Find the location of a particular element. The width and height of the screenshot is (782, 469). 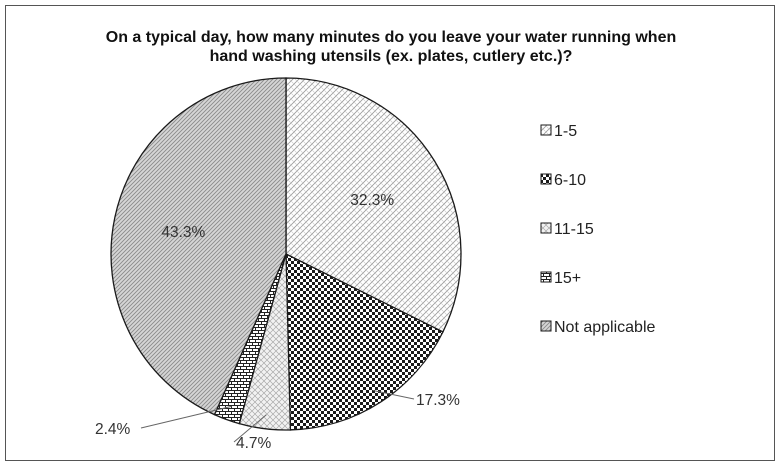

data-label-3: 4.7% is located at coordinates (254, 443).